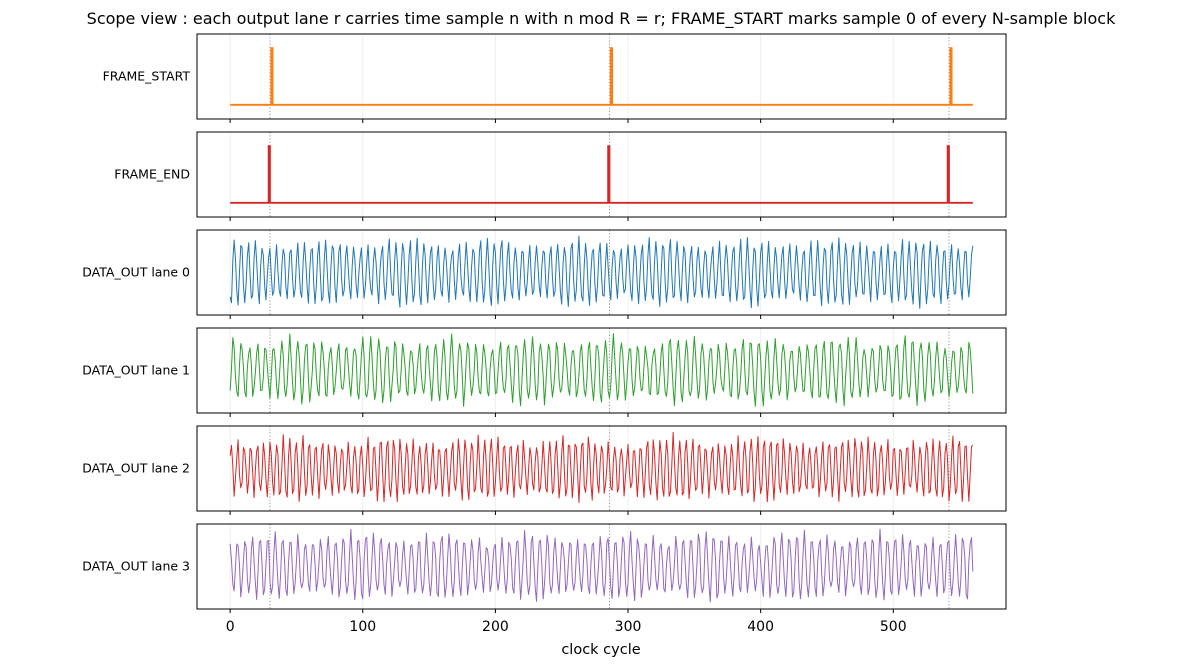 This screenshot has height=667, width=1203. I want to click on panel-data-out-lane-1: DATA_OUT lane 1, so click(544, 372).